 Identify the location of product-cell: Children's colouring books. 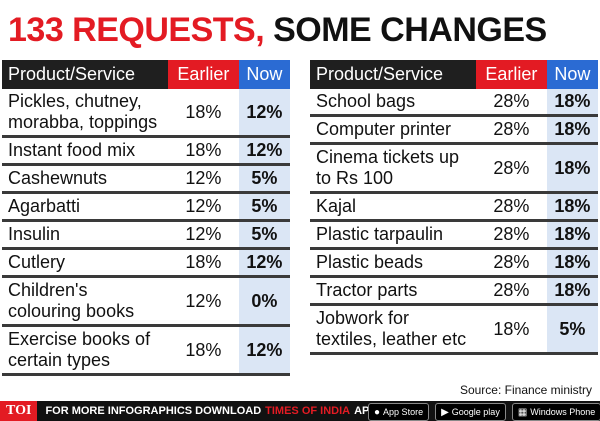
(85, 301).